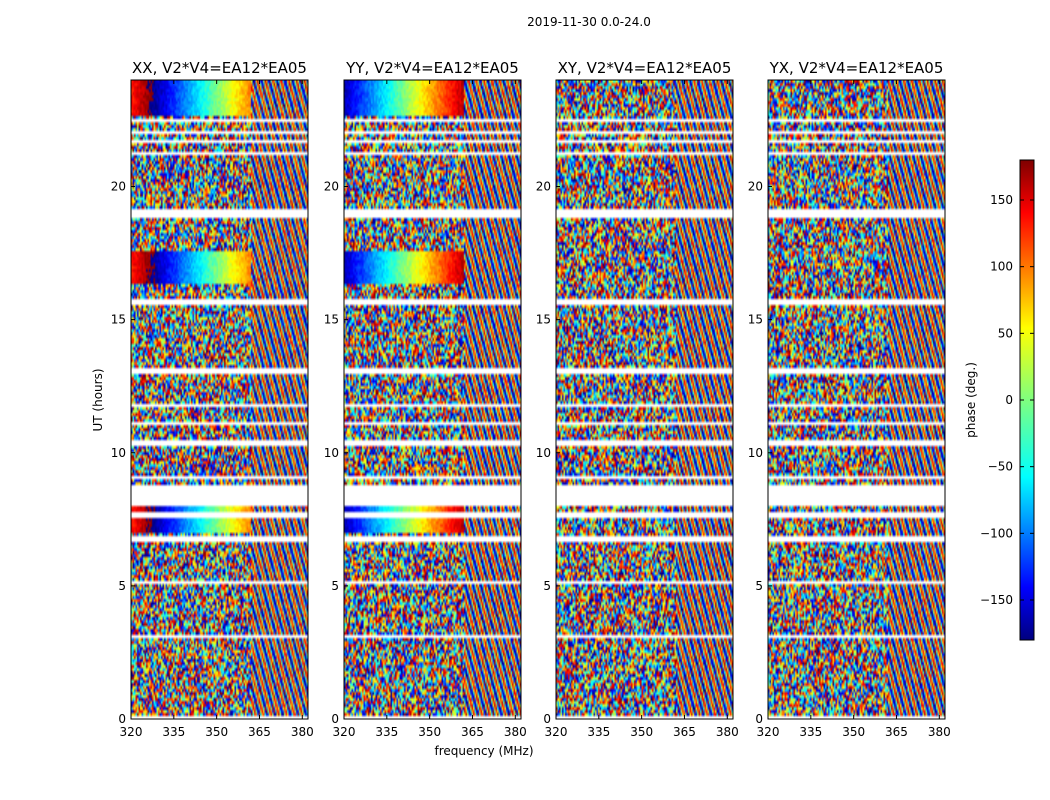 The width and height of the screenshot is (1050, 800). What do you see at coordinates (1009, 400) in the screenshot?
I see `colorbar-tick-label: 0` at bounding box center [1009, 400].